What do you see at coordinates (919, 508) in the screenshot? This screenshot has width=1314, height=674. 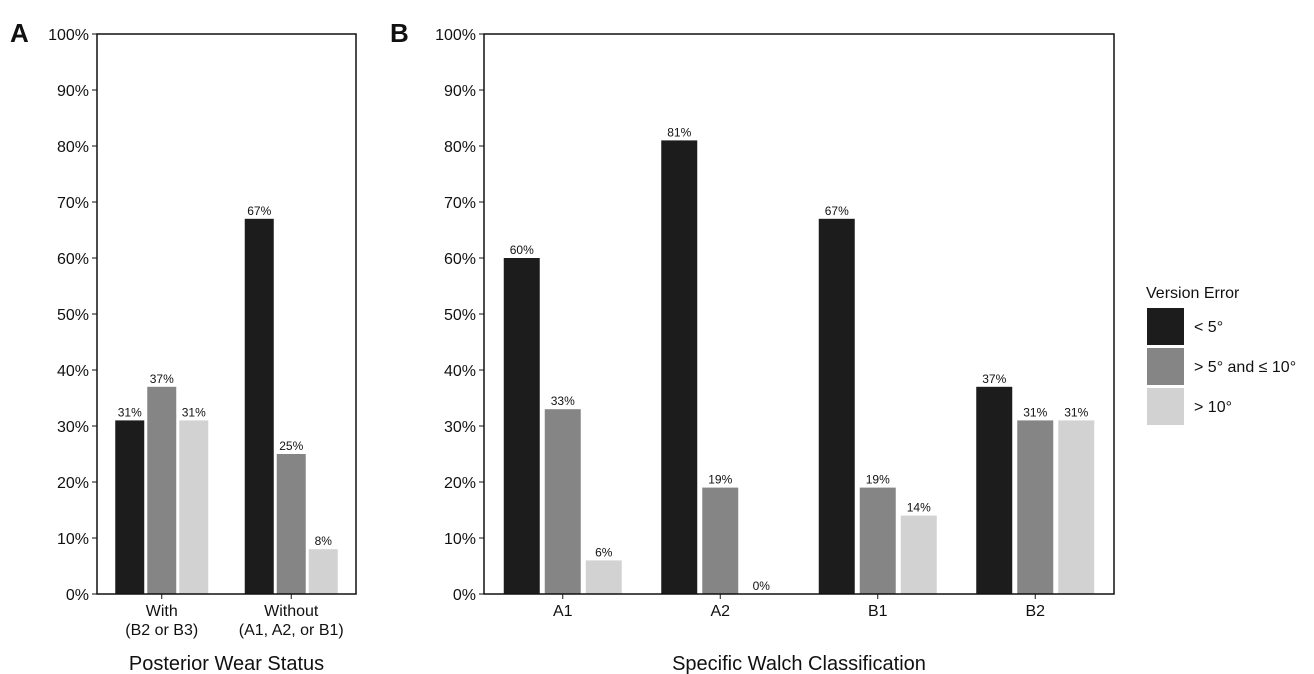 I see `data-label: 14%` at bounding box center [919, 508].